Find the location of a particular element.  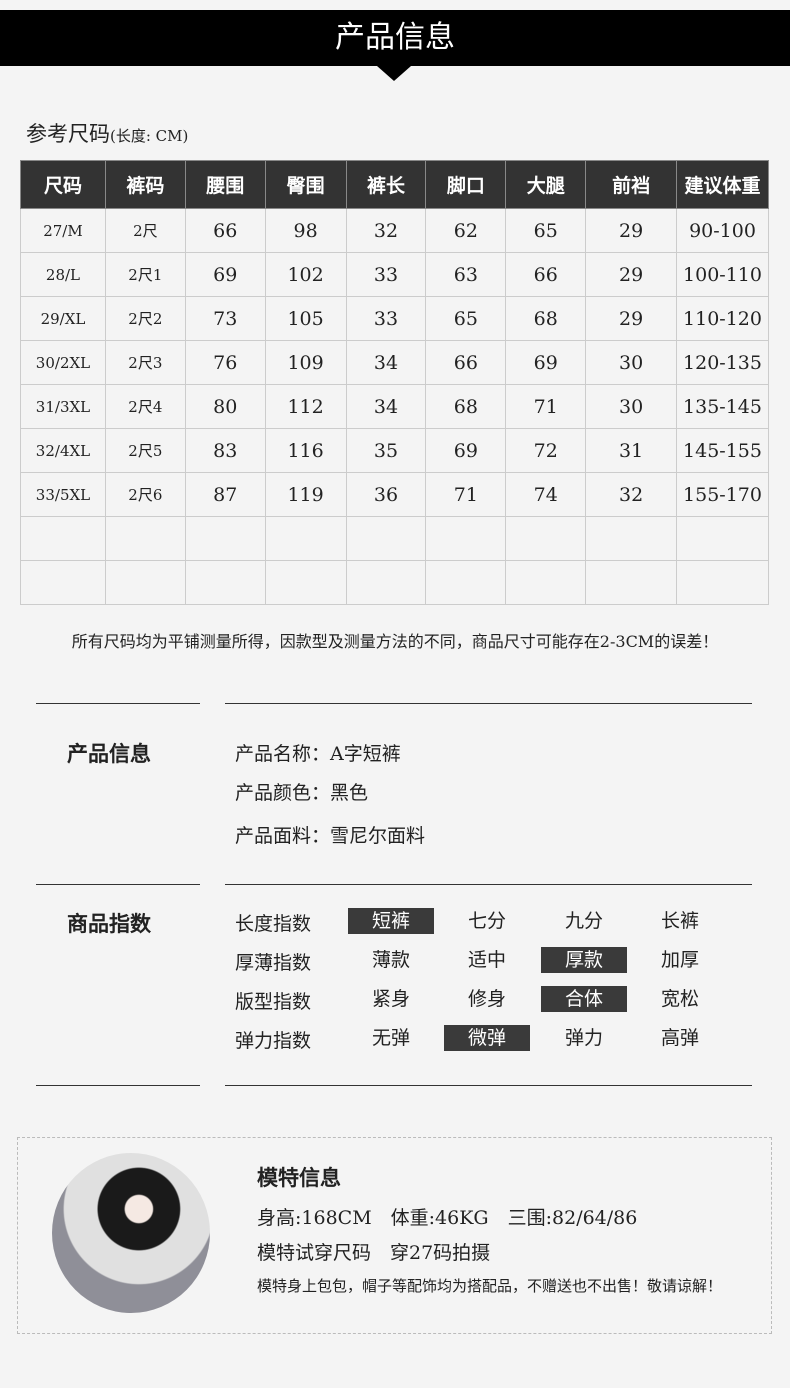

table-cell: 135-145 is located at coordinates (722, 406).